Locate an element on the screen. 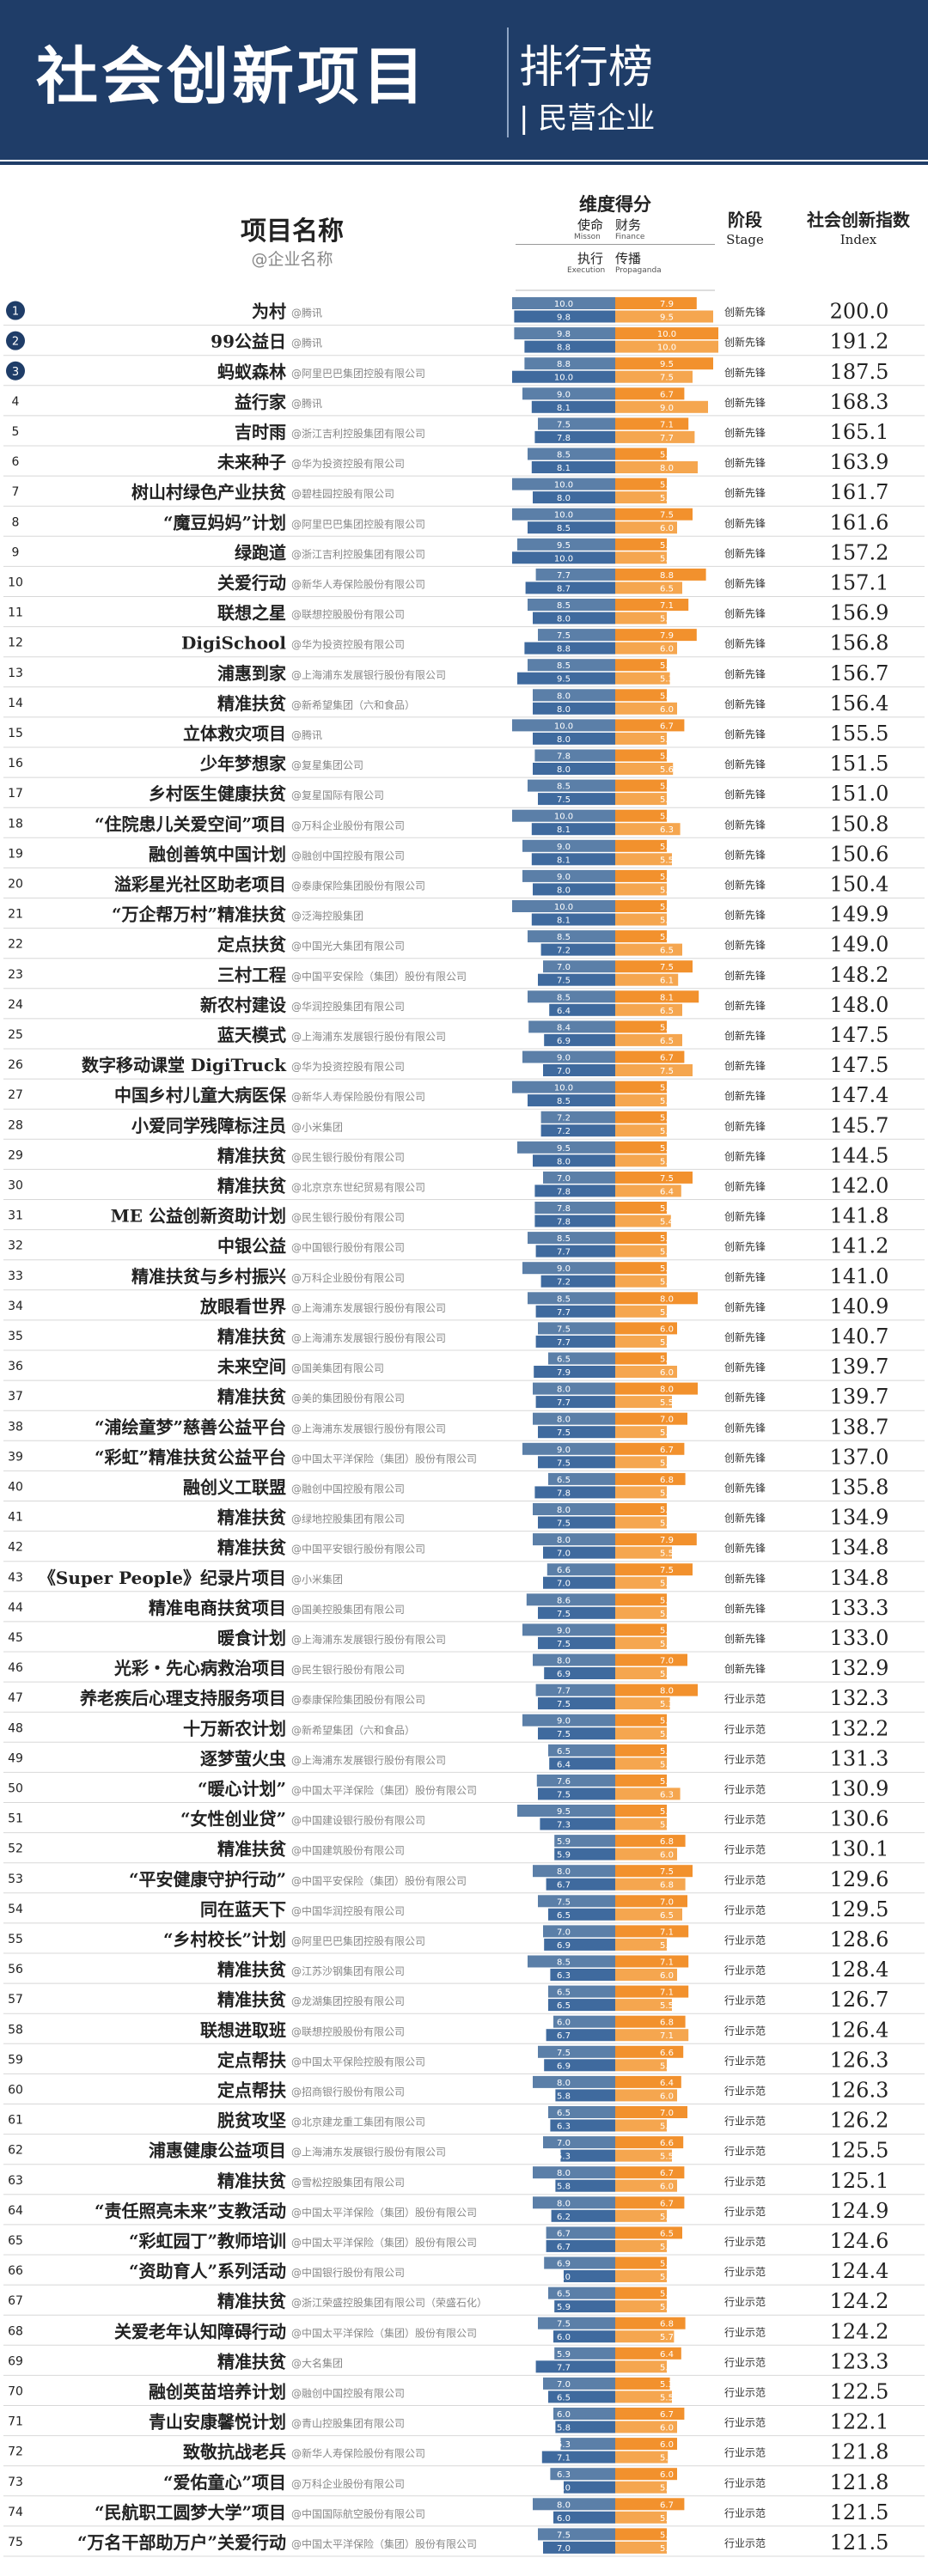 Image resolution: width=928 pixels, height=2576 pixels. finance-label: 9.5 is located at coordinates (667, 364).